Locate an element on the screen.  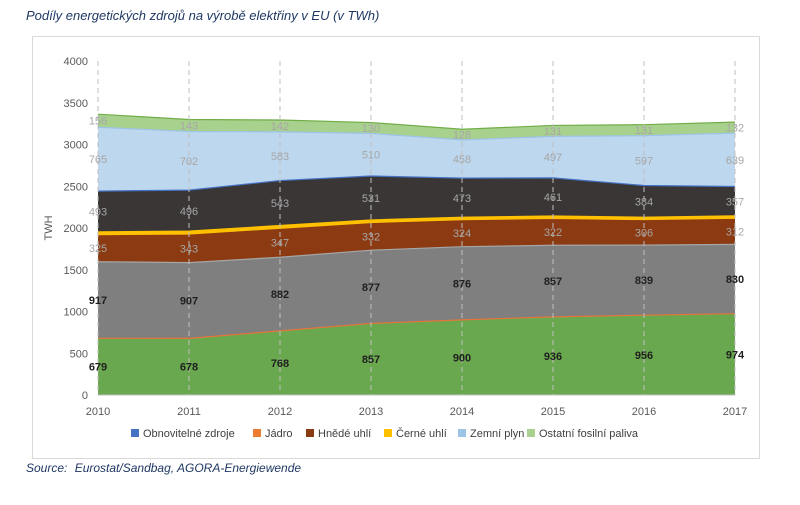
legend-entry: Černé uhlí is located at coordinates (421, 433).